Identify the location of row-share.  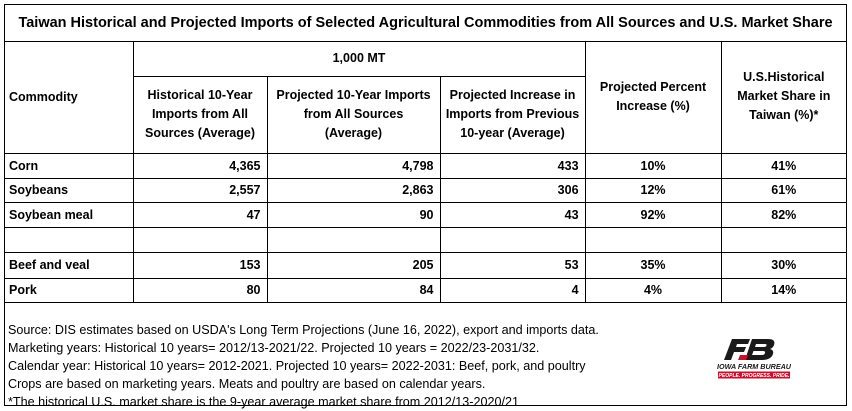
(783, 239).